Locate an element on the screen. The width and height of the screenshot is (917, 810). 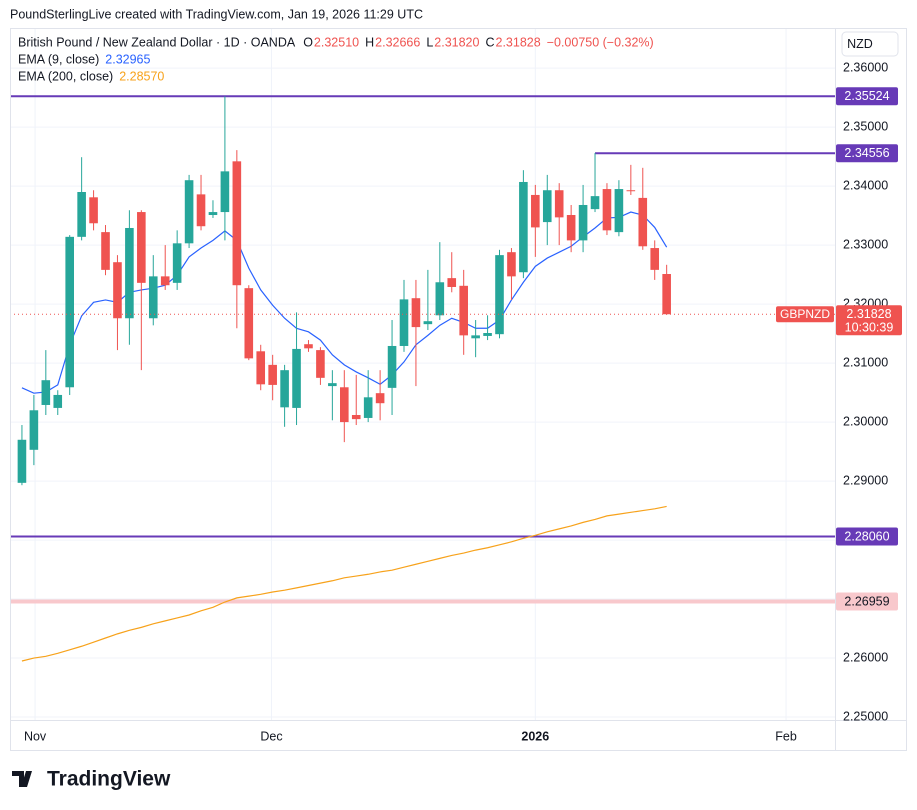
legend-series-value: 2.32965 is located at coordinates (127, 59).